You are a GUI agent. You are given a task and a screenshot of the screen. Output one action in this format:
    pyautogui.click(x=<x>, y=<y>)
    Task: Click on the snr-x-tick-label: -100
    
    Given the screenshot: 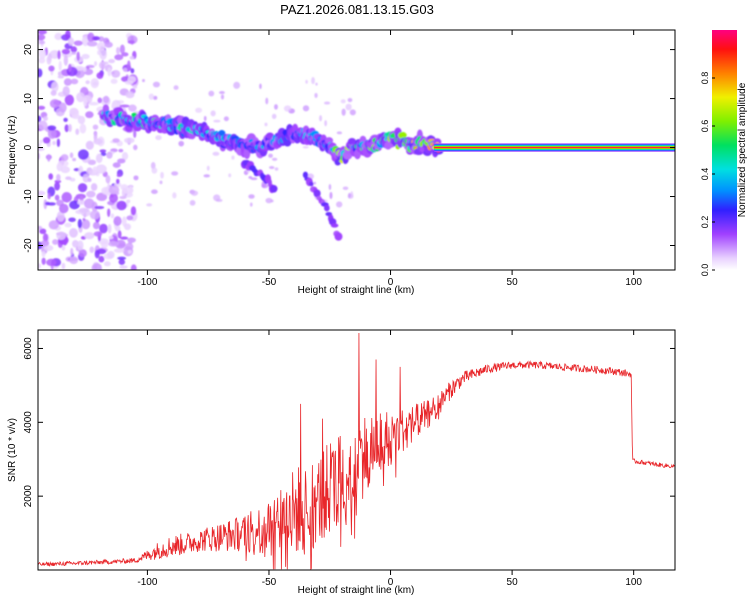 What is the action you would take?
    pyautogui.click(x=147, y=582)
    